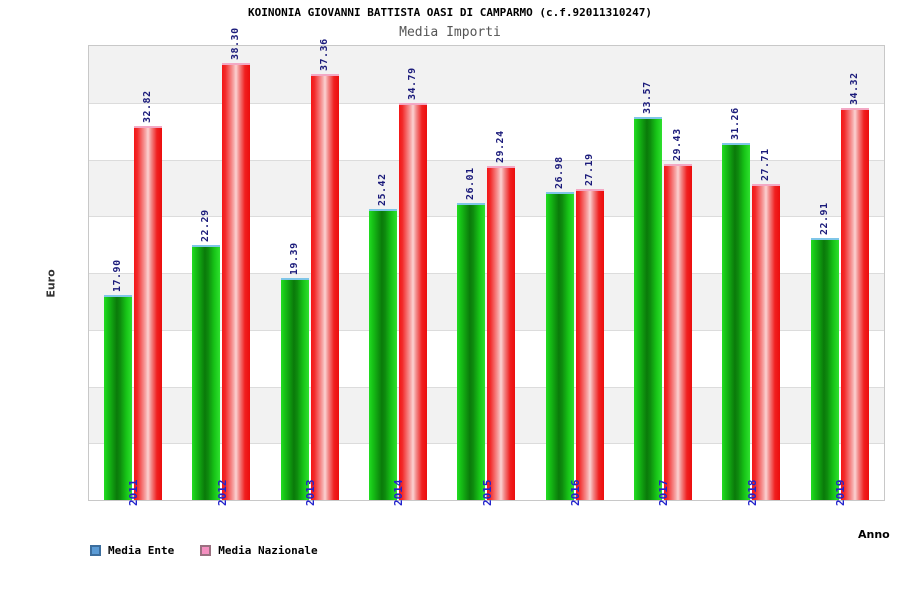 Image resolution: width=900 pixels, height=600 pixels. I want to click on bar-value-label: 37.36, so click(324, 54).